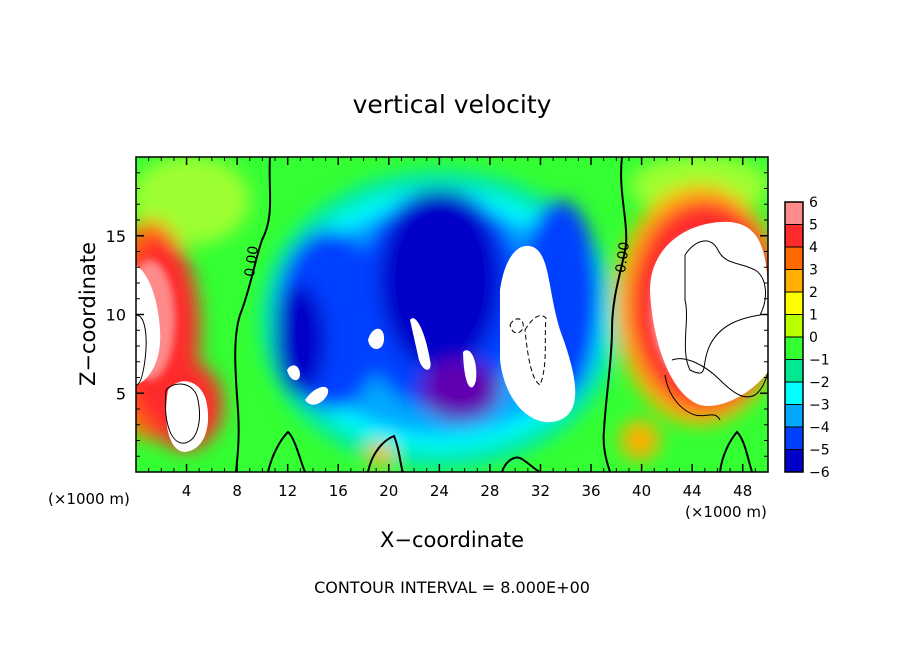  I want to click on colorbar-label: 2, so click(813, 293).